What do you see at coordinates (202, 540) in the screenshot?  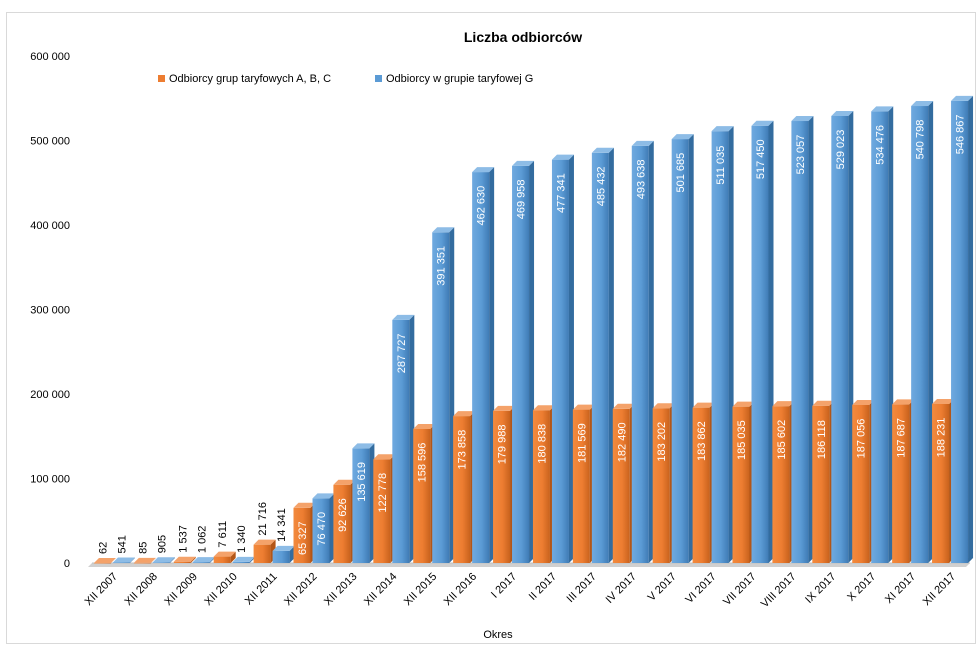 I see `data-label-blue-2: 1 062` at bounding box center [202, 540].